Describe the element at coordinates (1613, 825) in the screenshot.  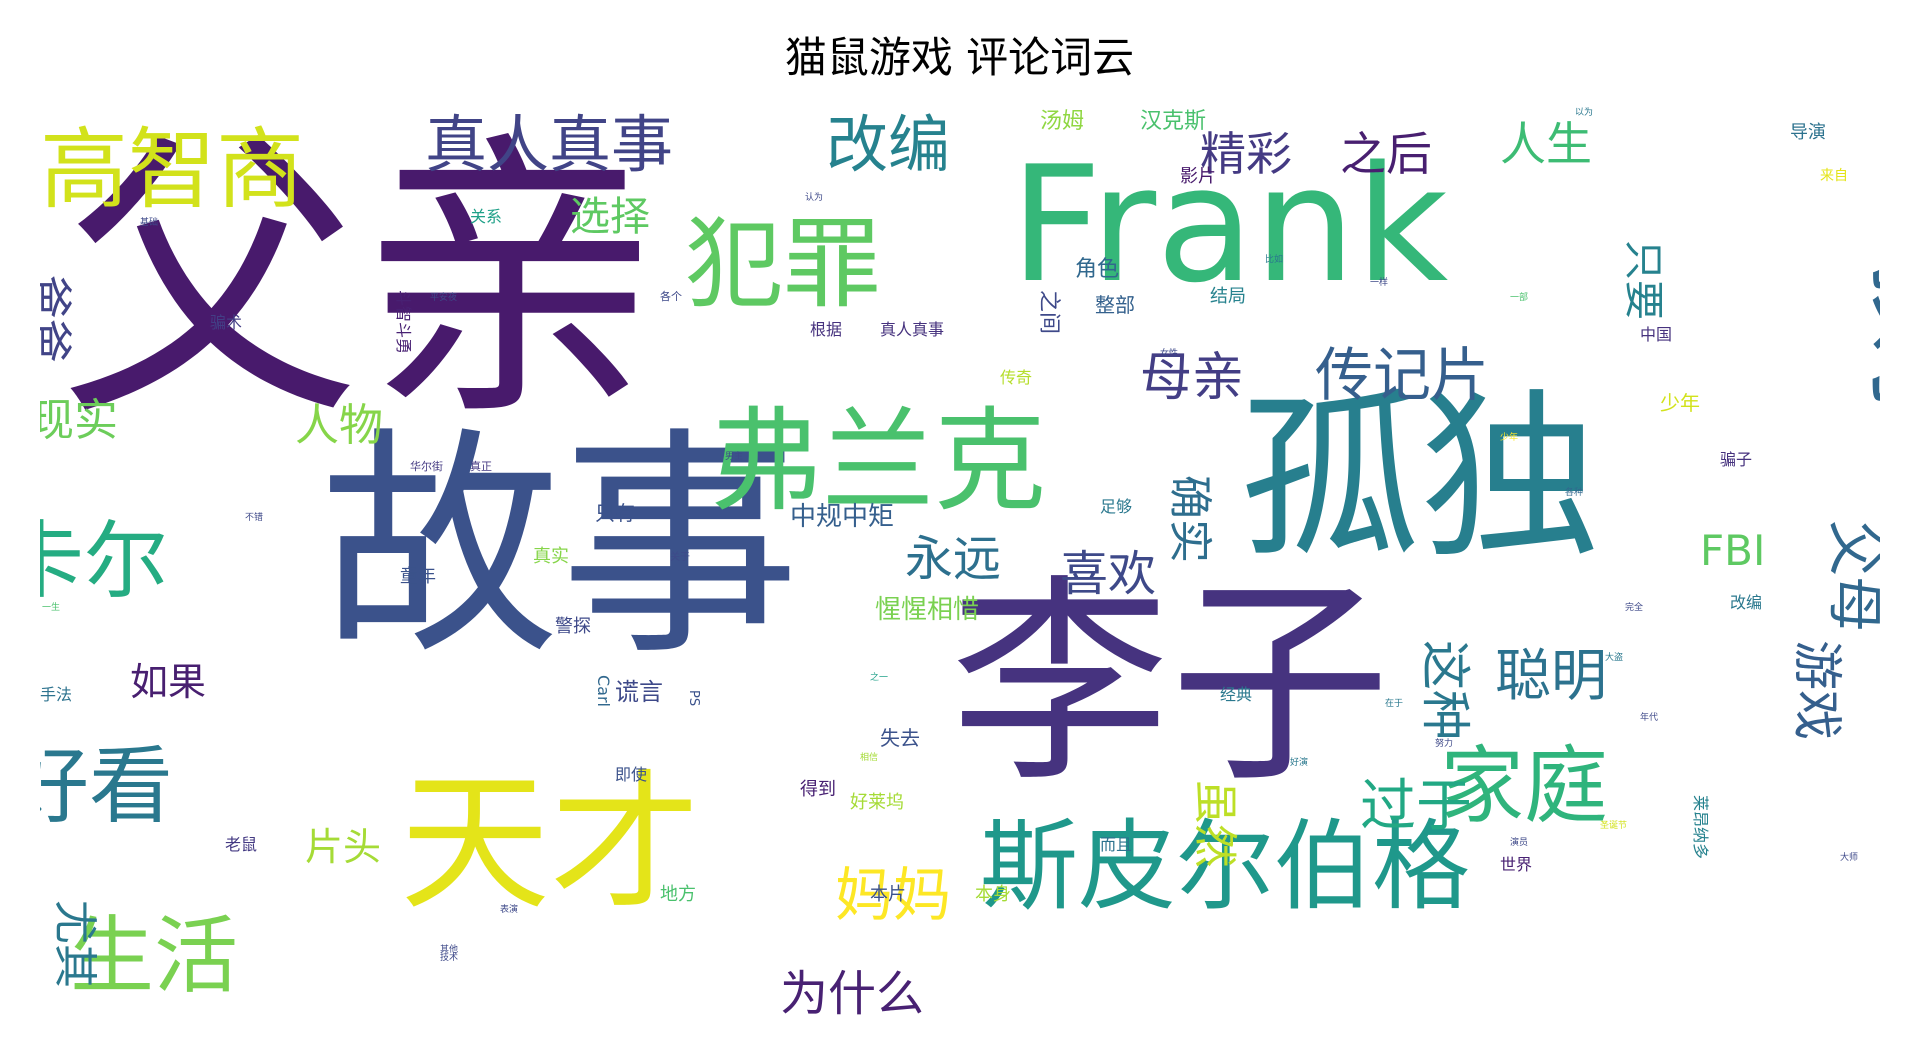
I see `word-111: 圣诞节` at that location.